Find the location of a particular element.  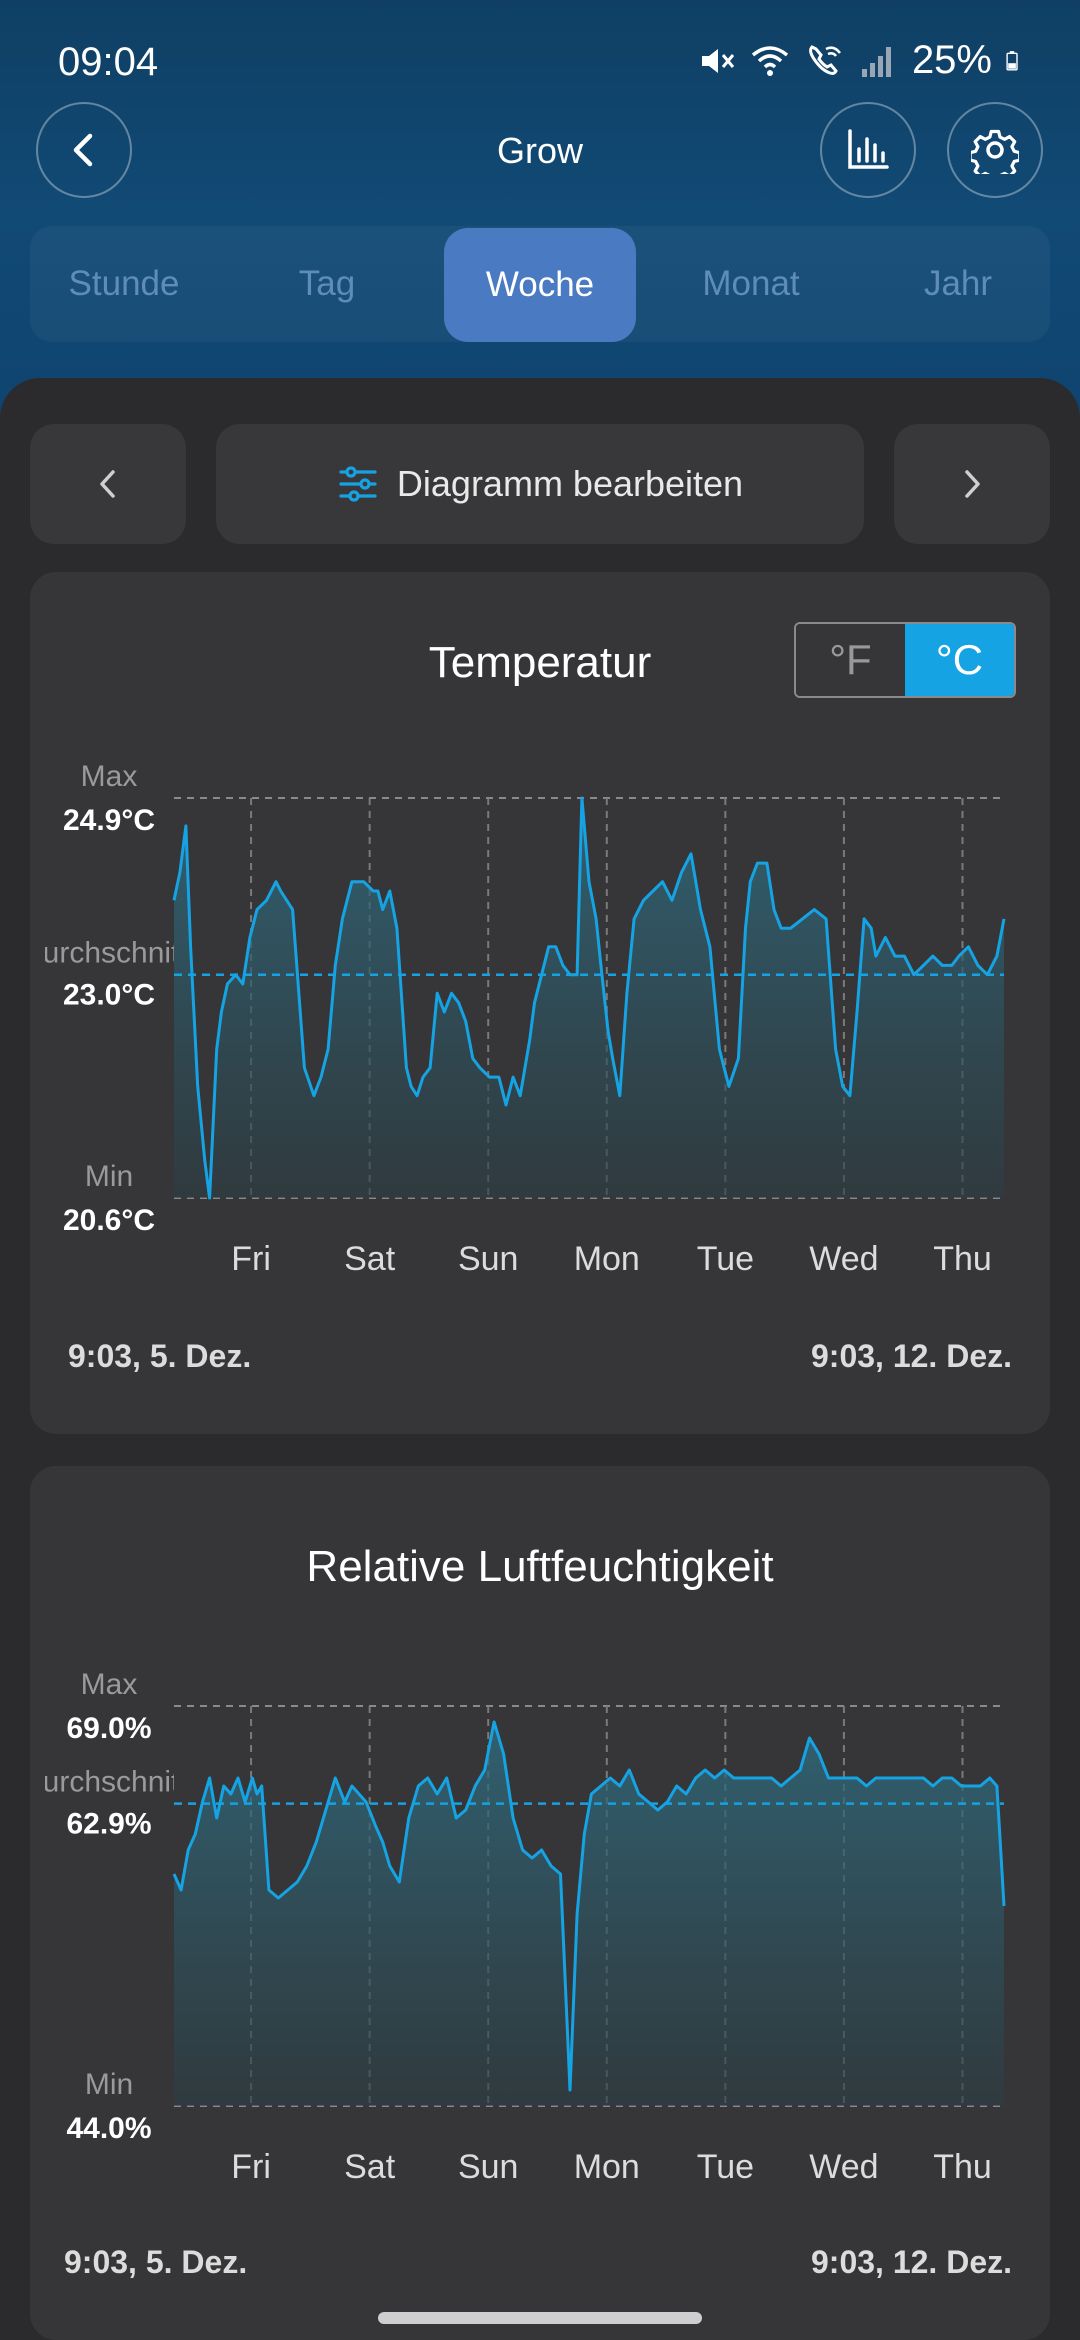

edit-chart-button: Diagramm bearbeiten is located at coordinates (540, 484).